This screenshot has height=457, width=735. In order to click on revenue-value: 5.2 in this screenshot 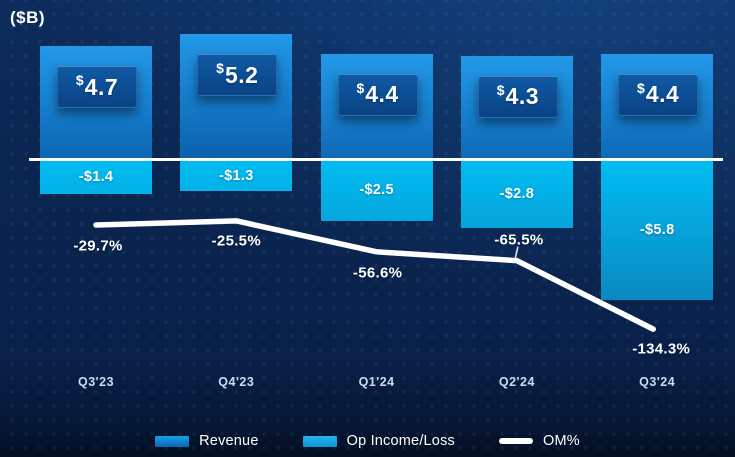, I will do `click(241, 74)`.